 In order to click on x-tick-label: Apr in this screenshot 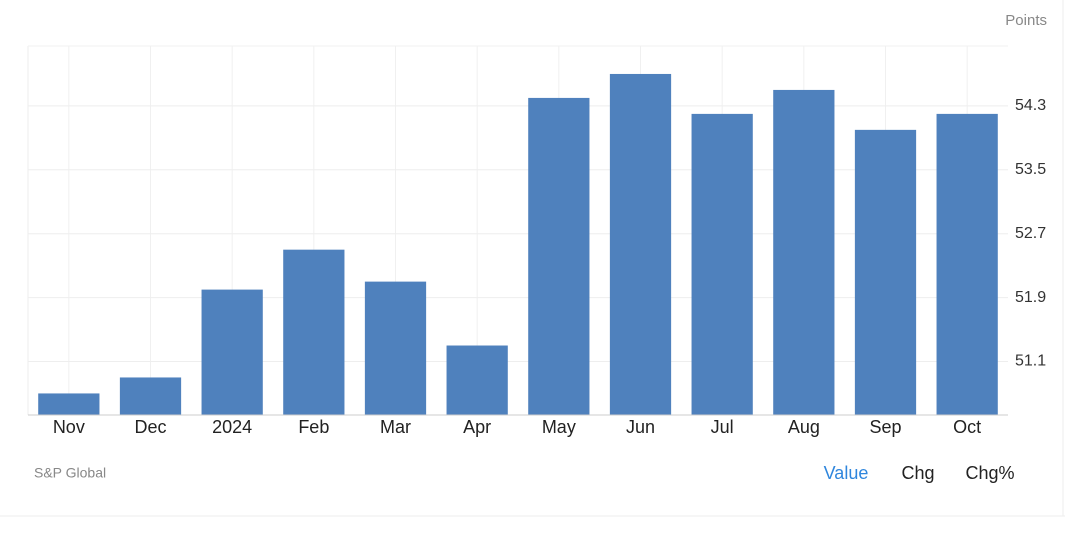, I will do `click(477, 427)`.